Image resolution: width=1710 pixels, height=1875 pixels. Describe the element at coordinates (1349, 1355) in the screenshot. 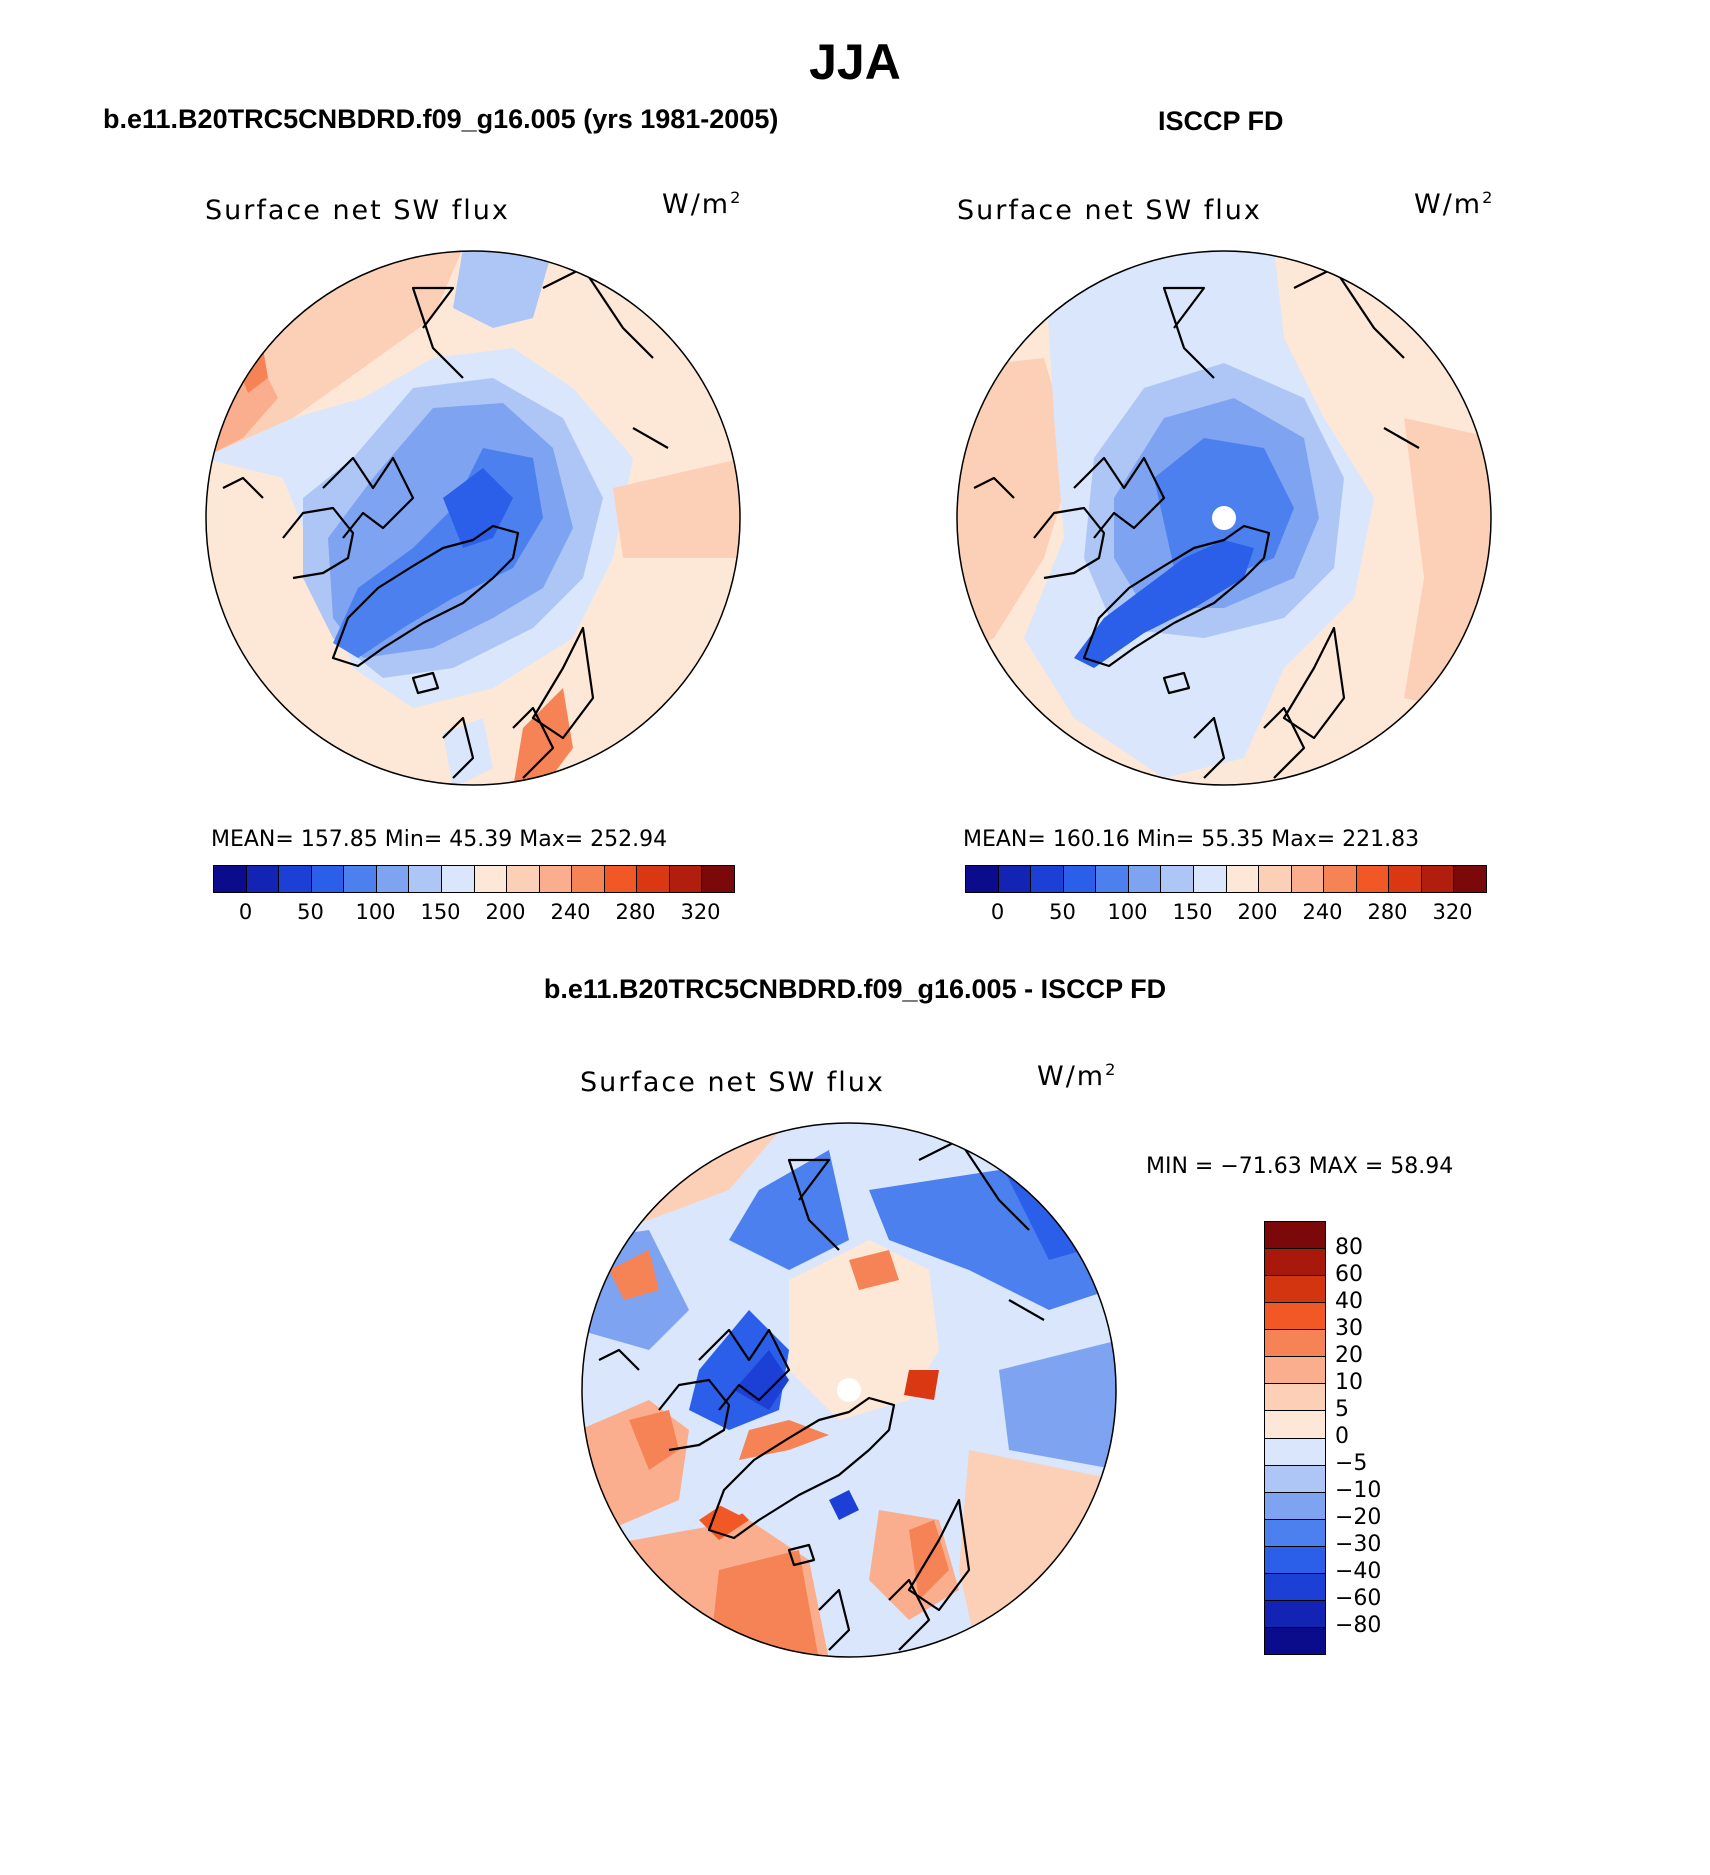

I see `colorbar-tick-label: 20` at that location.